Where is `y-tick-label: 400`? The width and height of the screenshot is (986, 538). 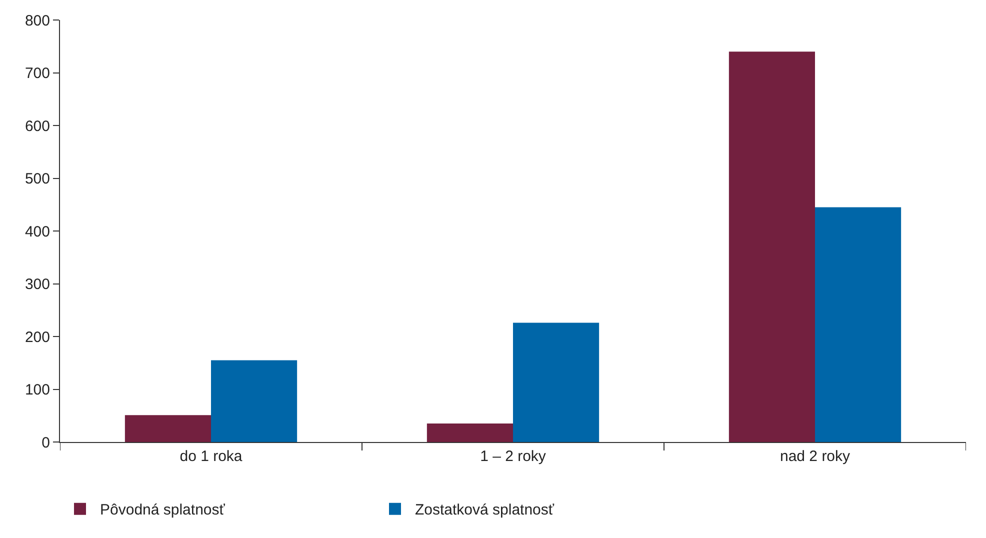 y-tick-label: 400 is located at coordinates (37, 231).